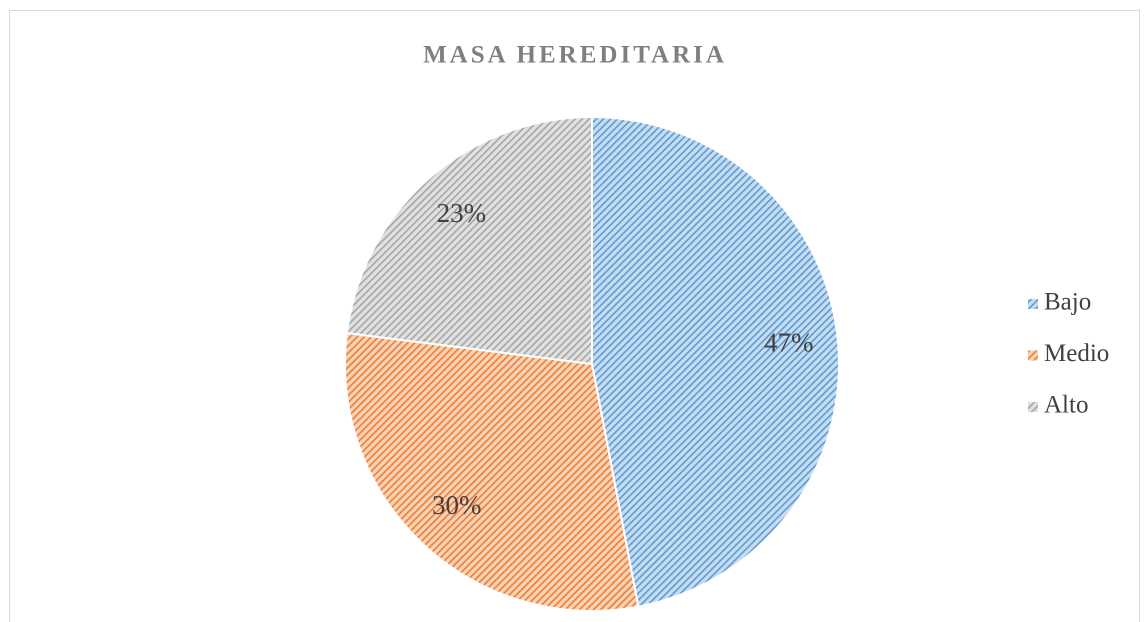 The height and width of the screenshot is (622, 1148). Describe the element at coordinates (789, 343) in the screenshot. I see `data-label: 47%` at that location.